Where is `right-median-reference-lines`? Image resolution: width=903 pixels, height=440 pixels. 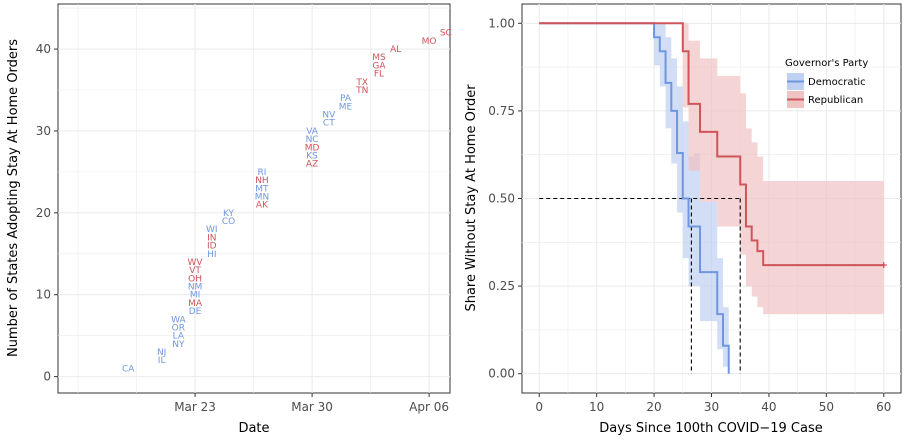 right-median-reference-lines is located at coordinates (640, 285).